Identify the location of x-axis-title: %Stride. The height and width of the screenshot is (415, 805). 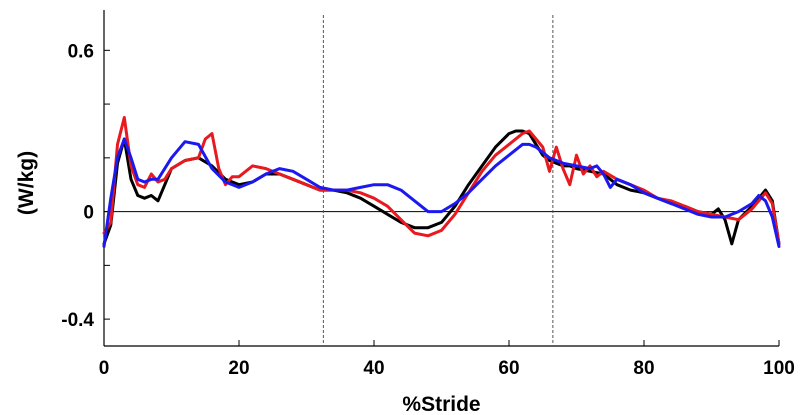
(441, 404).